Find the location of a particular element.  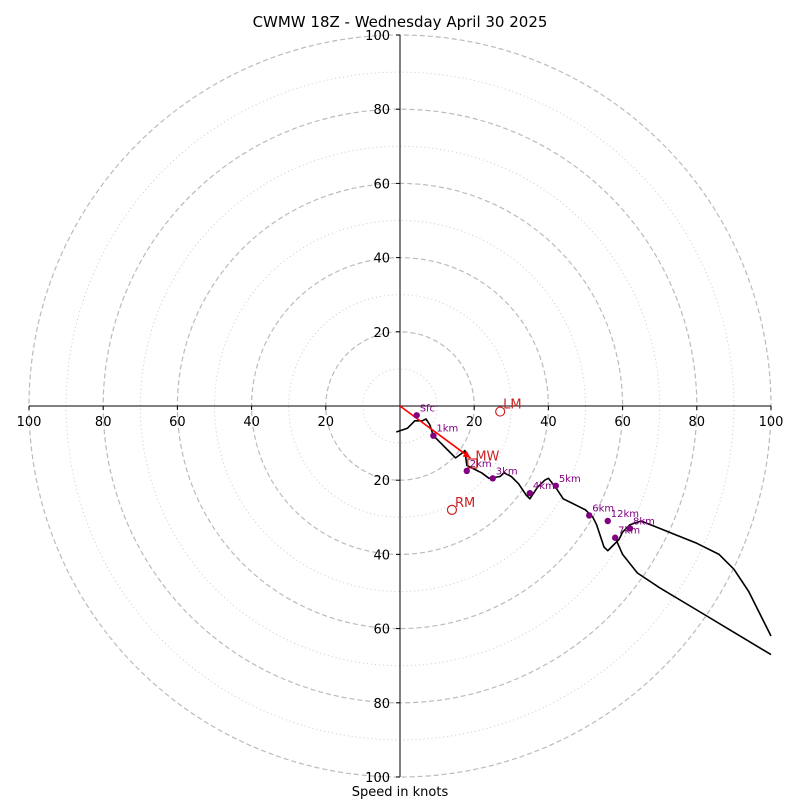

chart-title: CWMW 18Z - Wednesday April 30 2025 is located at coordinates (400, 22).